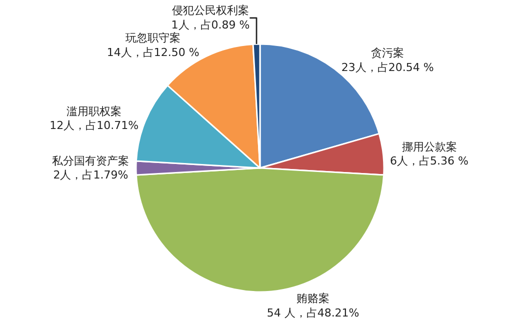  I want to click on data-label: 2人，占1.79%, so click(90, 175).